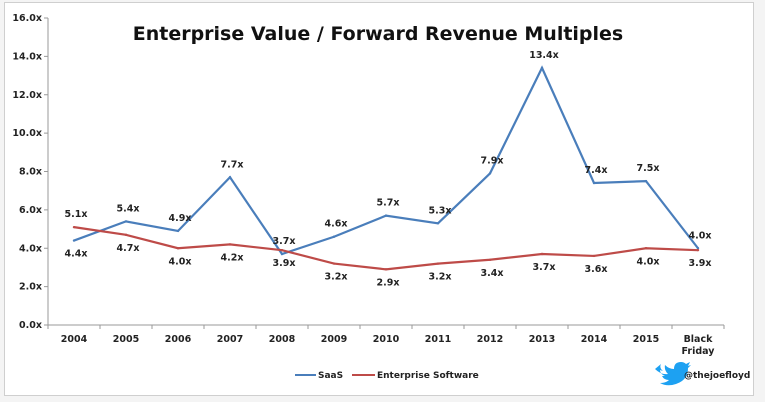 The height and width of the screenshot is (402, 765). What do you see at coordinates (128, 208) in the screenshot?
I see `data-label: 5.4x` at bounding box center [128, 208].